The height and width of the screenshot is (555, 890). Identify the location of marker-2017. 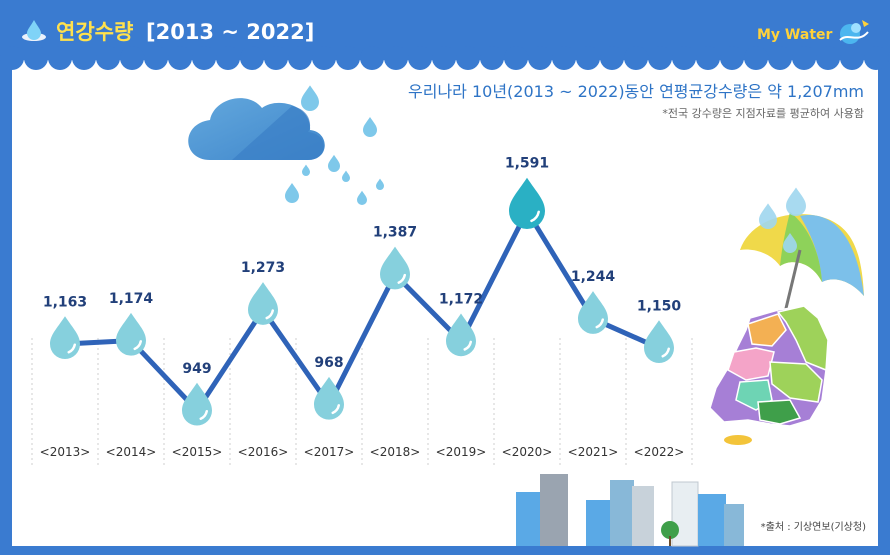
(329, 398).